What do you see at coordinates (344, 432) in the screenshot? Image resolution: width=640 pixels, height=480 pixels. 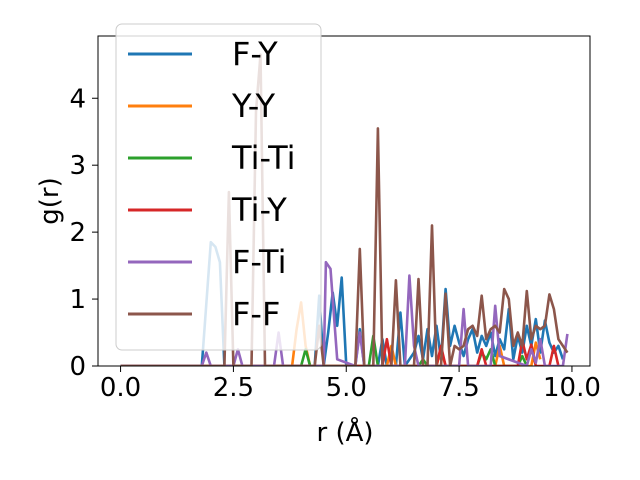 I see `x-axis-label: r (Å)` at bounding box center [344, 432].